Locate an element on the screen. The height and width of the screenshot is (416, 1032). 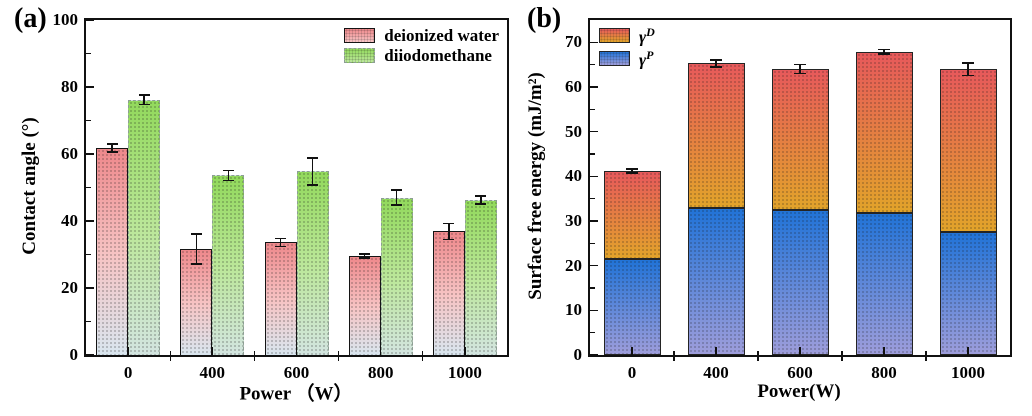
y-axis-tick-label: 50 is located at coordinates (573, 131).